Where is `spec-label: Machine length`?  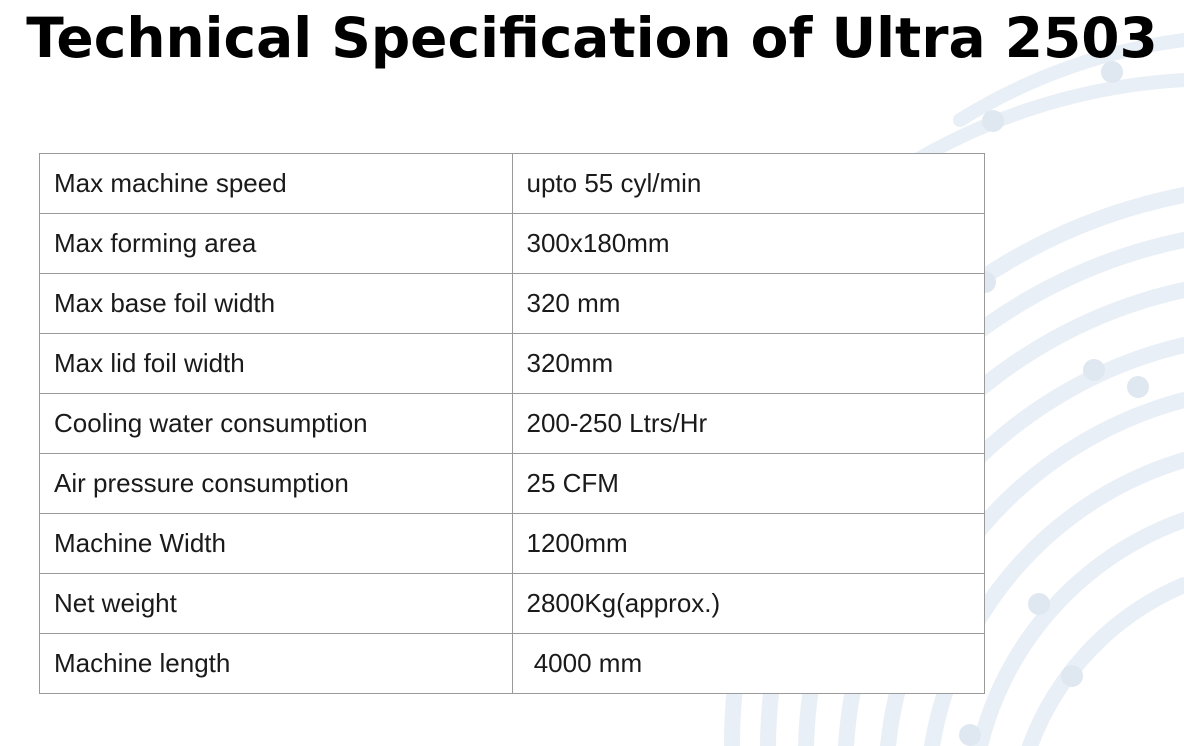
spec-label: Machine length is located at coordinates (276, 663).